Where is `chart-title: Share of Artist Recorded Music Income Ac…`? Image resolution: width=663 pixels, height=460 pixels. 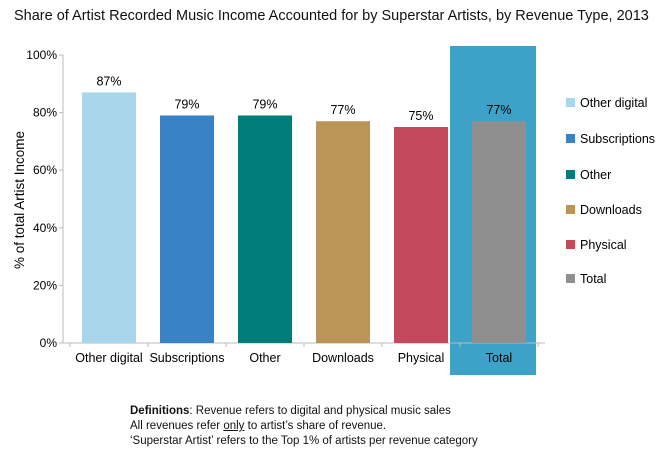
chart-title: Share of Artist Recorded Music Income Ac… is located at coordinates (331, 16).